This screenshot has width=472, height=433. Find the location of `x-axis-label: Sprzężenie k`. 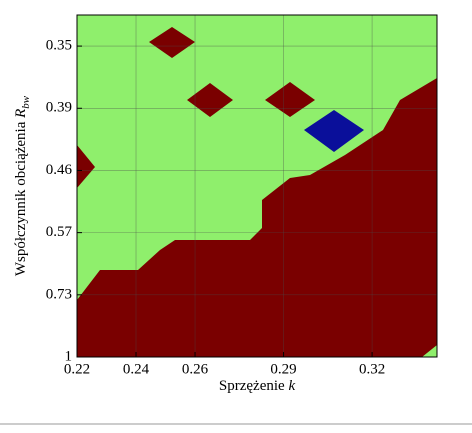

x-axis-label: Sprzężenie k is located at coordinates (257, 386).